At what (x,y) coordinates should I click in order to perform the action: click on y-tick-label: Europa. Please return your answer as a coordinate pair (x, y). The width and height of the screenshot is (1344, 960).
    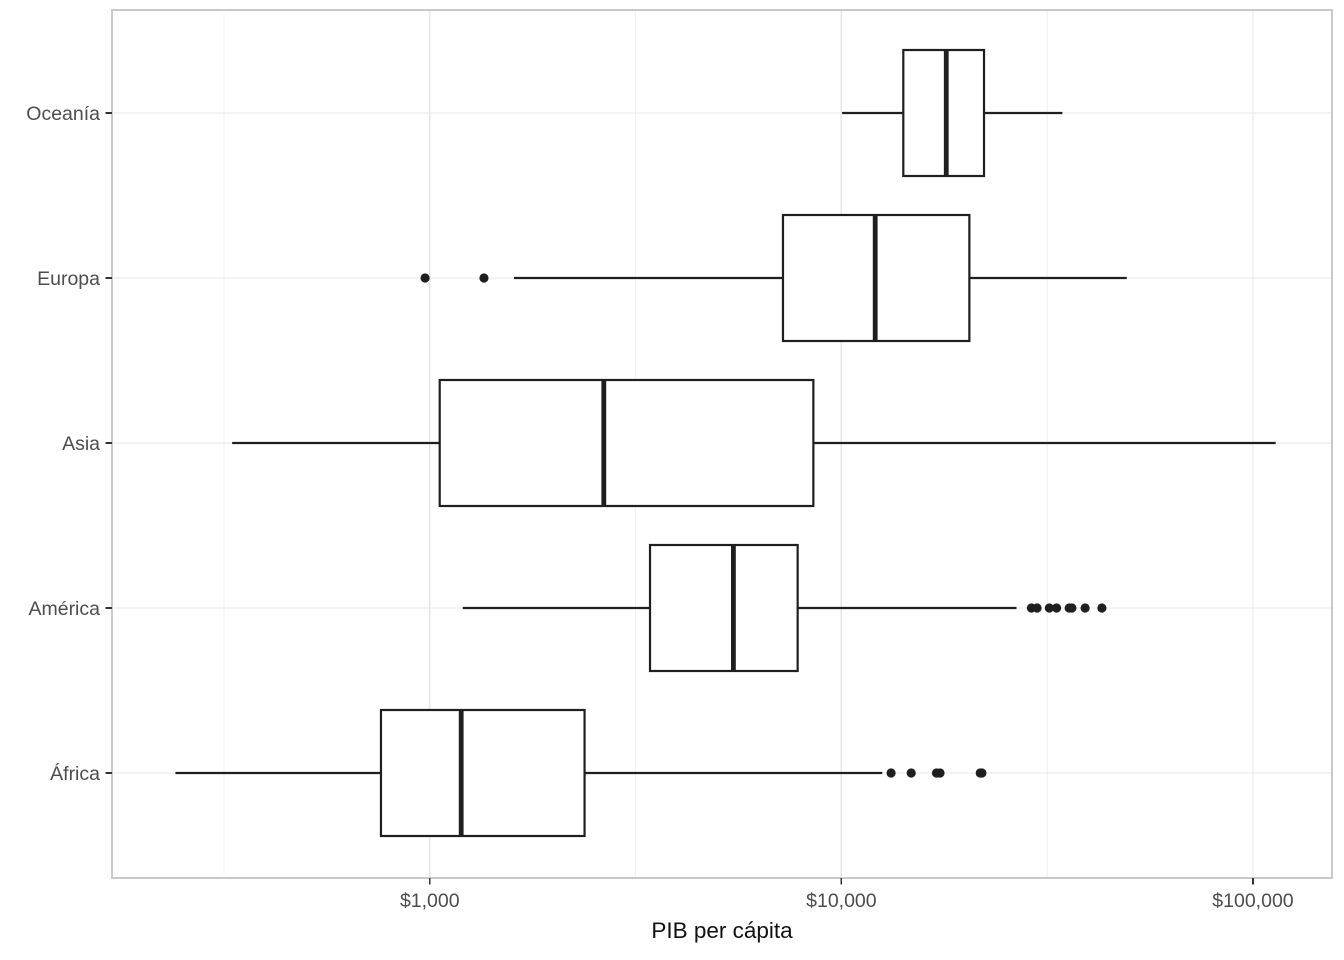
    Looking at the image, I should click on (68, 279).